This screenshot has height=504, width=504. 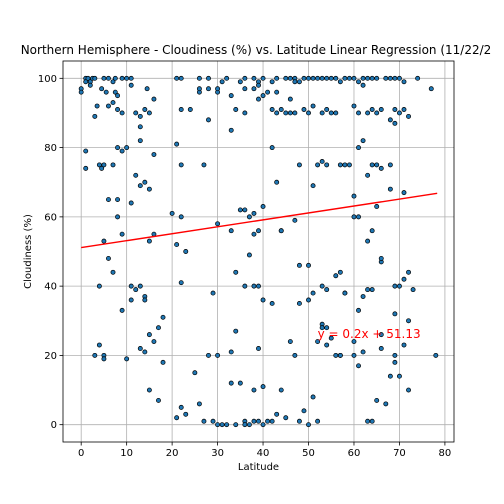 What do you see at coordinates (172, 453) in the screenshot?
I see `x-tick-label: 20` at bounding box center [172, 453].